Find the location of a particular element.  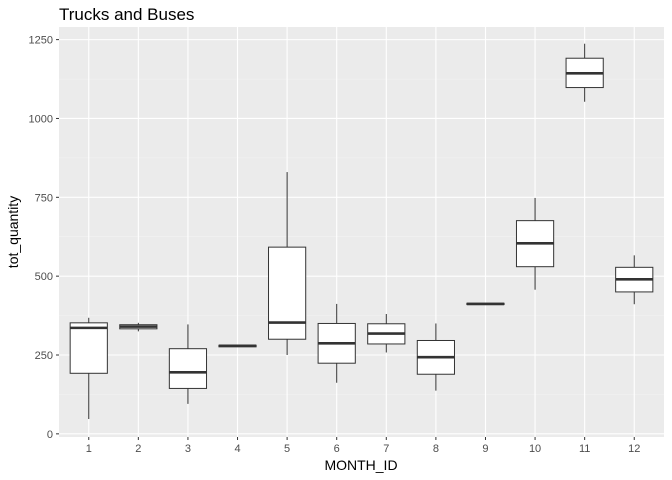

y-tick-label: 500 is located at coordinates (44, 277).